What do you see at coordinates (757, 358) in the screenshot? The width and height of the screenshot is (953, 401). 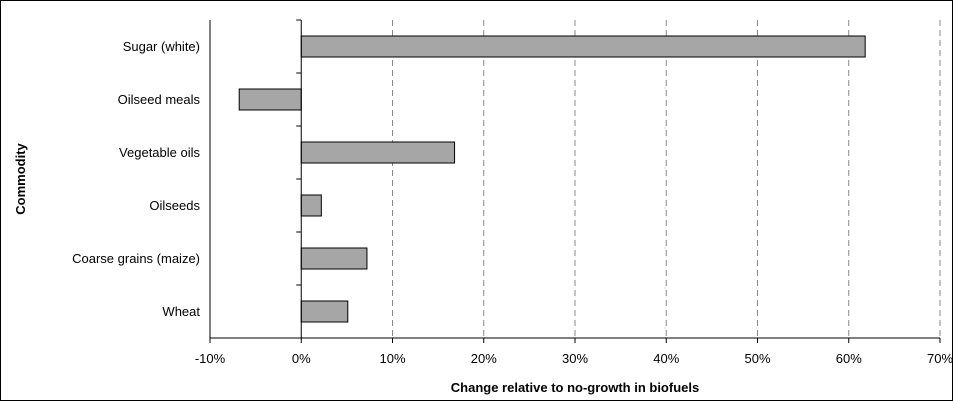 I see `x-tick-label: 50%` at bounding box center [757, 358].